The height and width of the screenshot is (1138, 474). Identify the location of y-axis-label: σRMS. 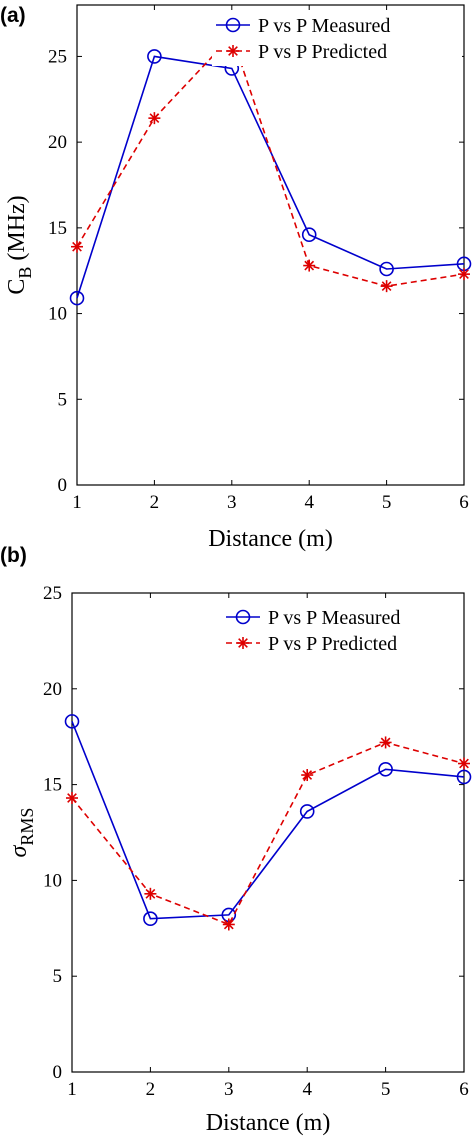
(21, 833).